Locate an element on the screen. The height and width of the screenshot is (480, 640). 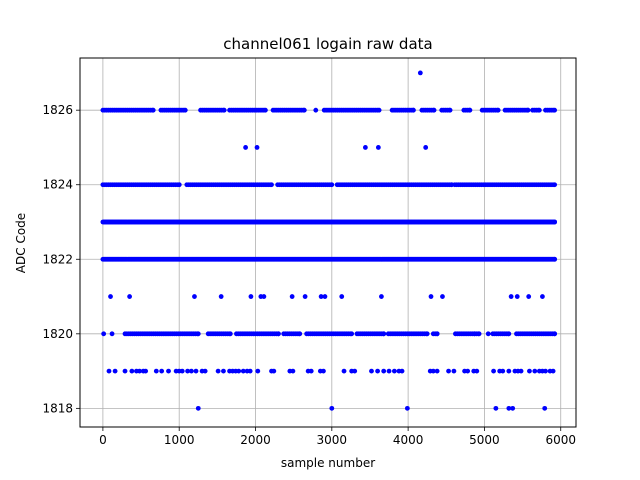
y-axis-label: ADC Code is located at coordinates (21, 243).